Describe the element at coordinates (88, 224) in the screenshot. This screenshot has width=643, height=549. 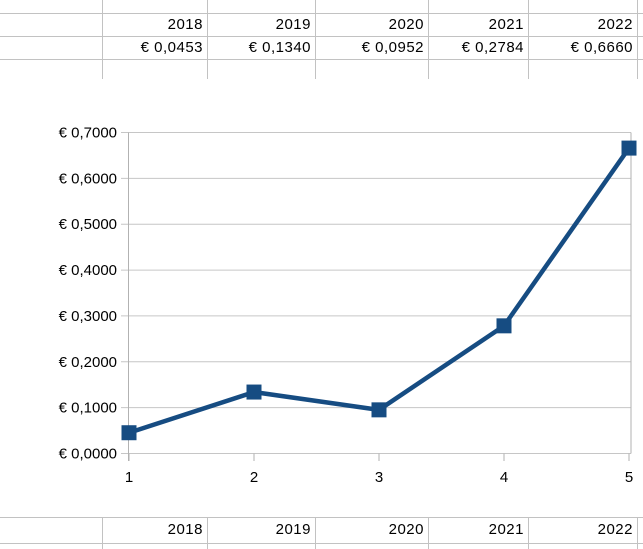
I see `y-axis-tick-label: € 0,5000` at that location.